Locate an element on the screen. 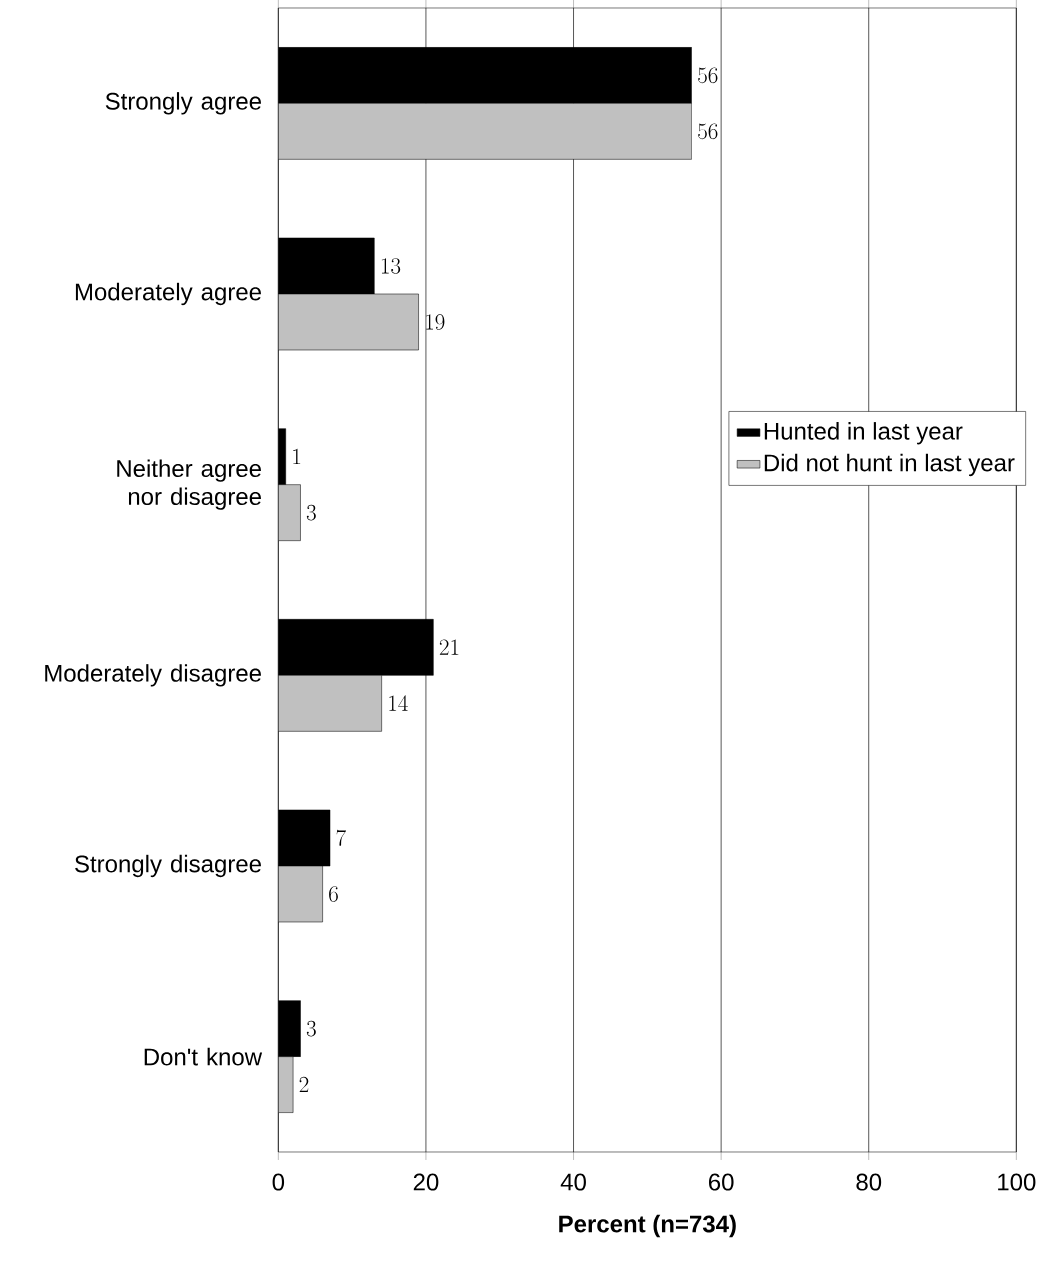 The width and height of the screenshot is (1046, 1261). y-tick-label: Don't know is located at coordinates (203, 1056).